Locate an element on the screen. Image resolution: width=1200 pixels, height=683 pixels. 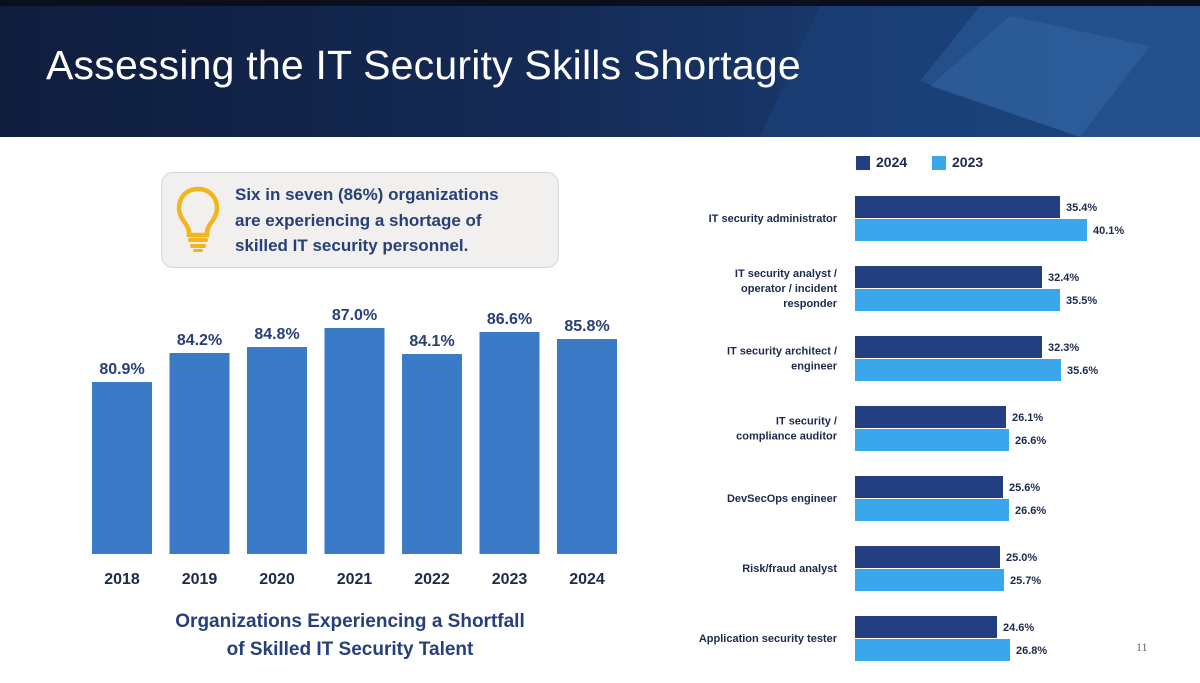
bar-value-label: 25.6% is located at coordinates (1024, 488).